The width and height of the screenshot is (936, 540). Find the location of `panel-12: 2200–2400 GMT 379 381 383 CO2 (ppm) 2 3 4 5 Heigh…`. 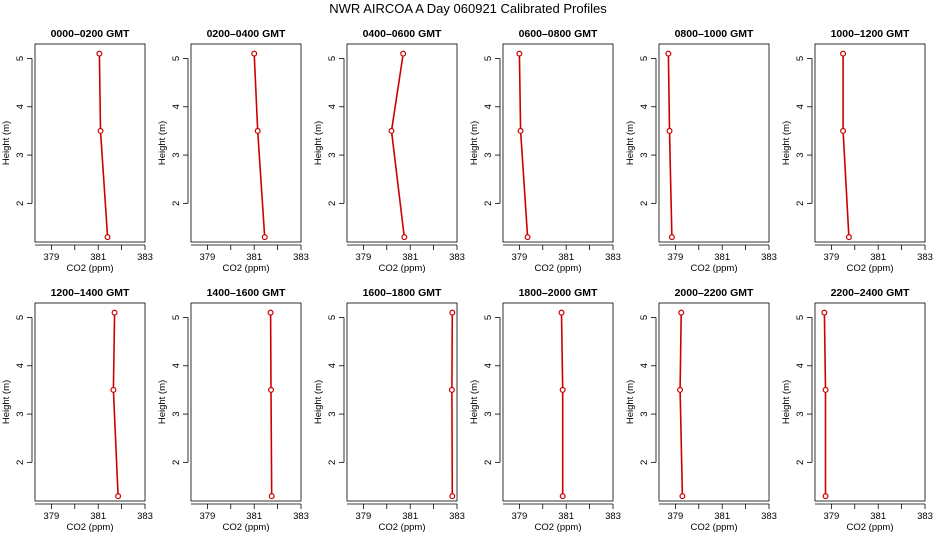

panel-12: 2200–2400 GMT 379 381 383 CO2 (ppm) 2 3 4 5 Heigh… is located at coordinates (857, 410).